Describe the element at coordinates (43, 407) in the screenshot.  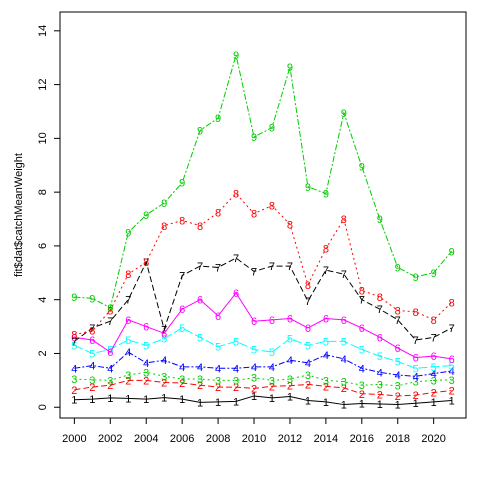
I see `y-tick-label: 0` at that location.